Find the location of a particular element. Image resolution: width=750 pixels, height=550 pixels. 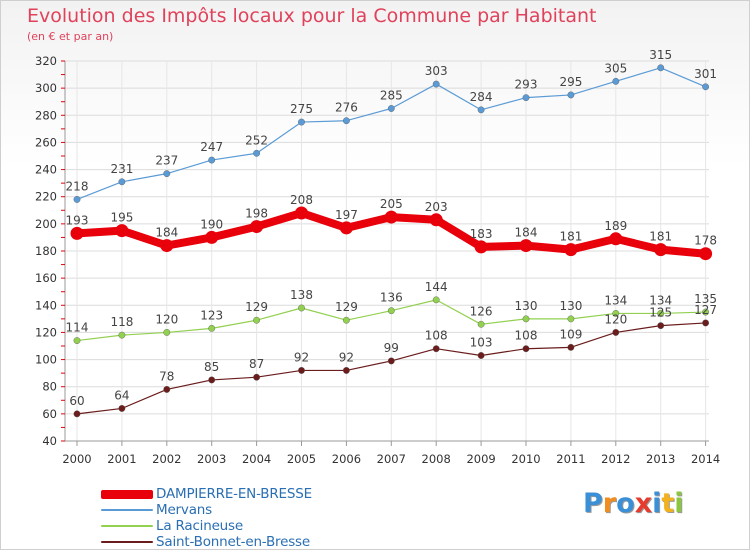

data-label-saint-bonnet-en-bresse: 60 is located at coordinates (76, 401).